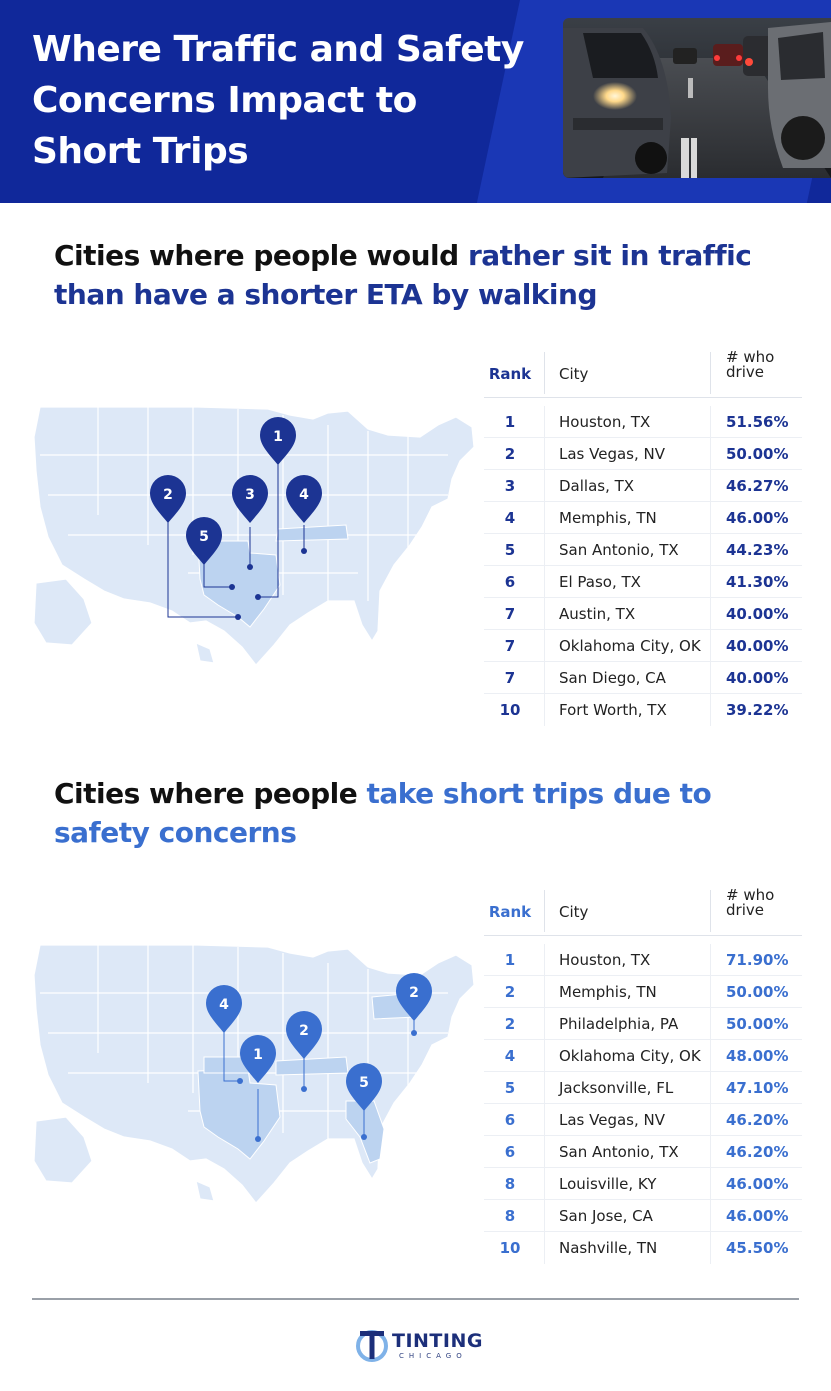 The image size is (831, 1391). I want to click on table-row: 10 Nashville, TN 45.50%, so click(643, 1248).